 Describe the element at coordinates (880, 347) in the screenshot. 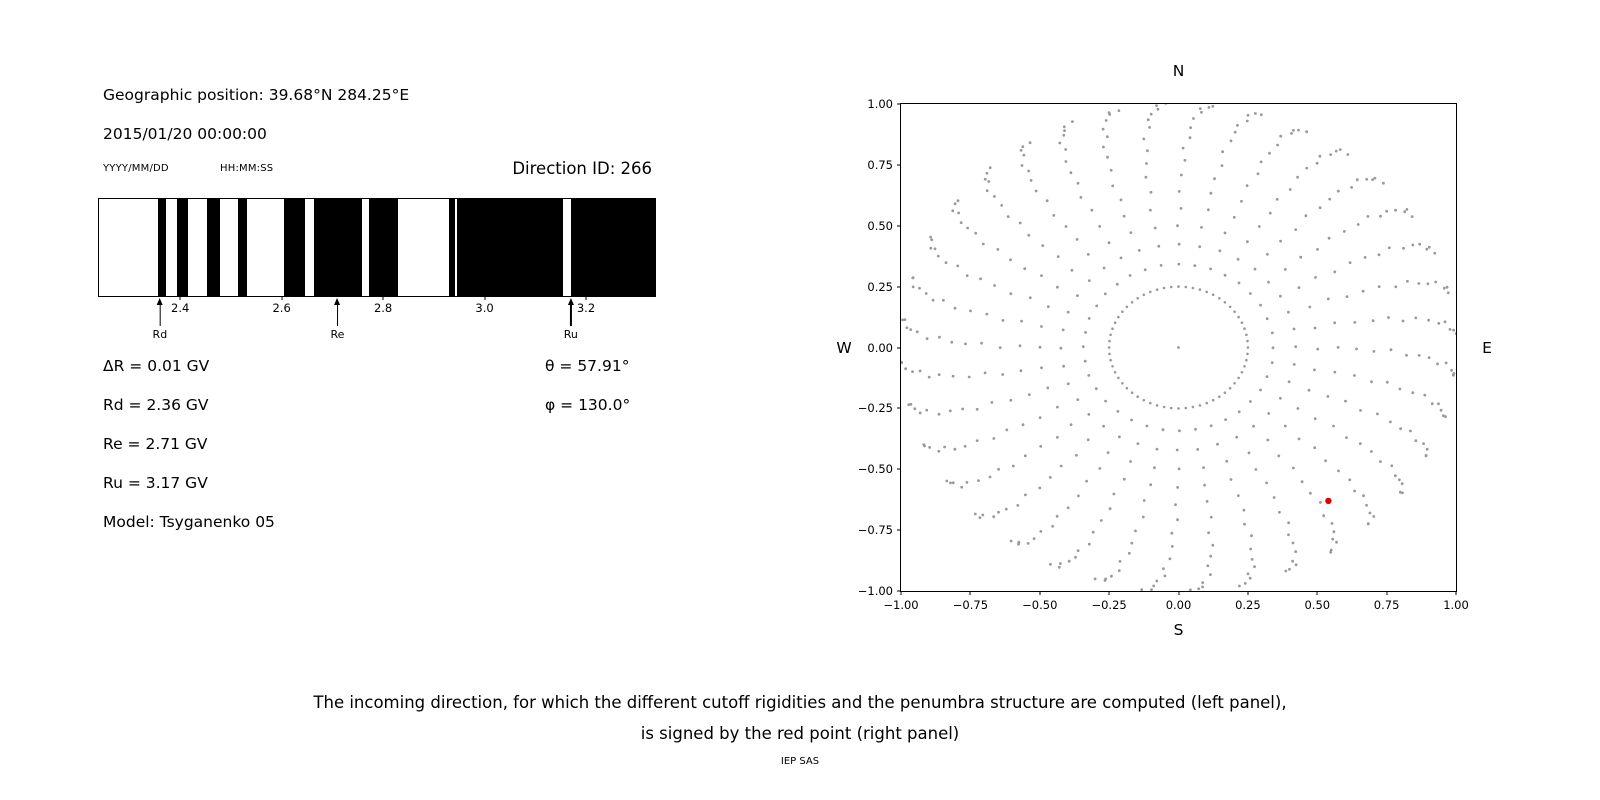

I see `y-tick-label: 0.00` at that location.